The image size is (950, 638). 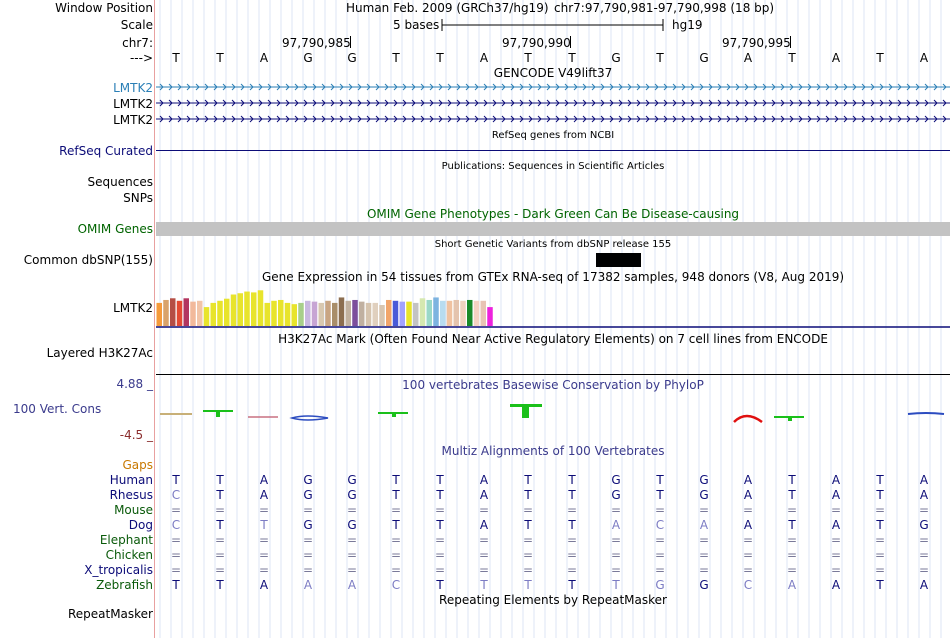 What do you see at coordinates (352, 525) in the screenshot?
I see `alignment-base: G` at bounding box center [352, 525].